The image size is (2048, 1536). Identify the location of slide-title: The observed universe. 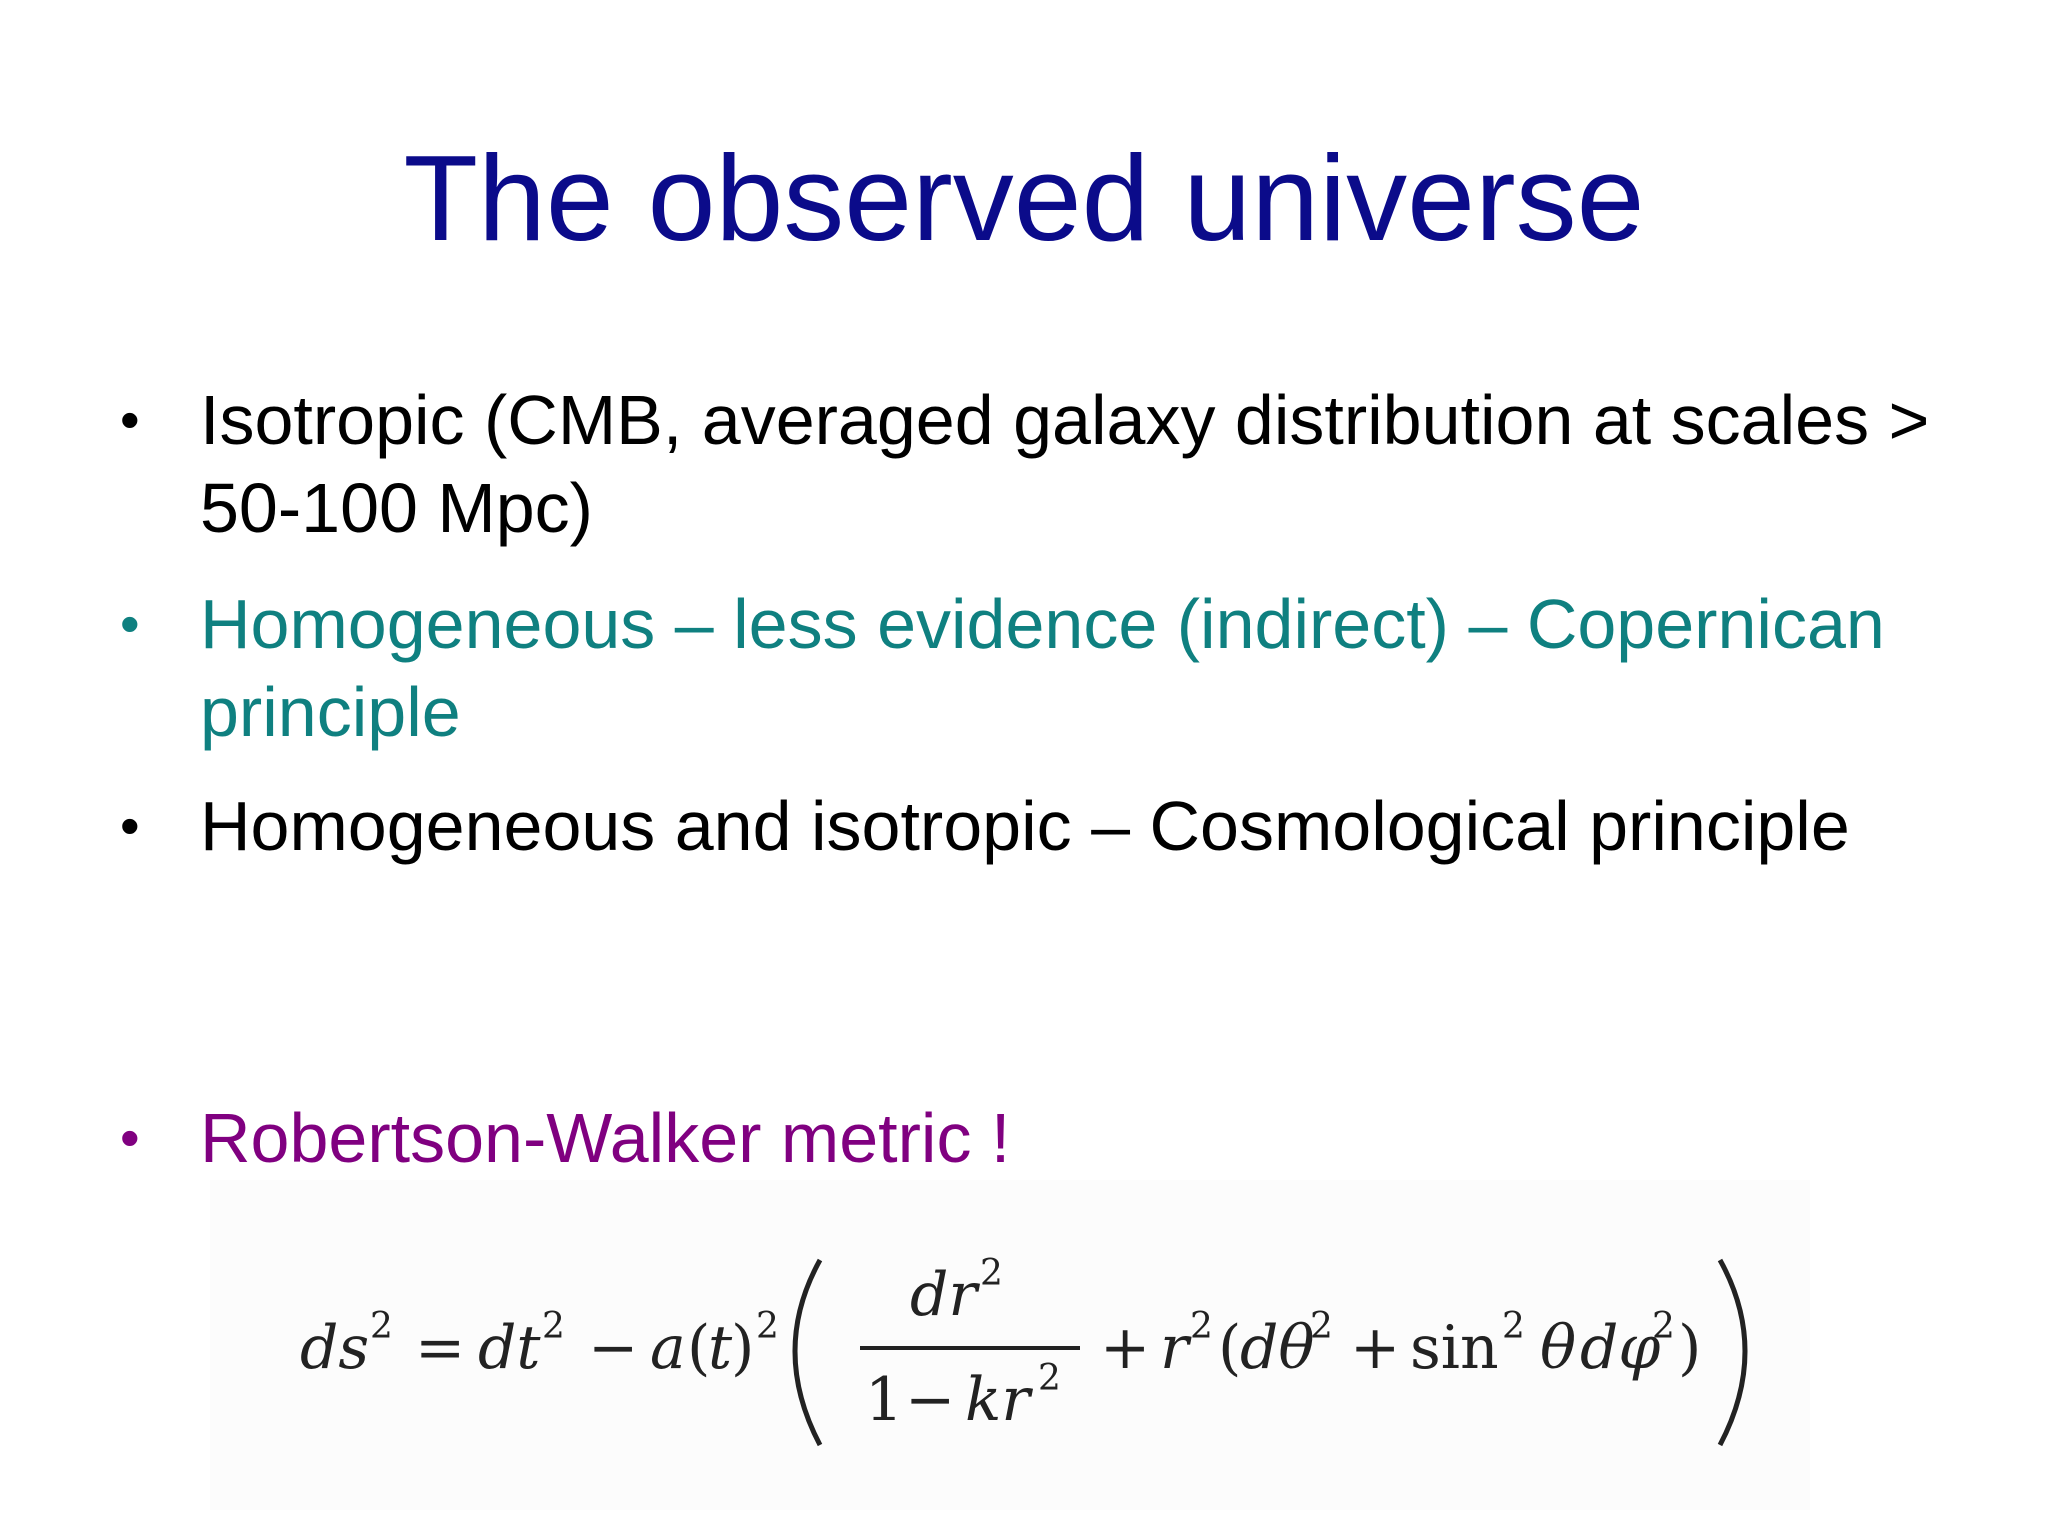
(1024, 198).